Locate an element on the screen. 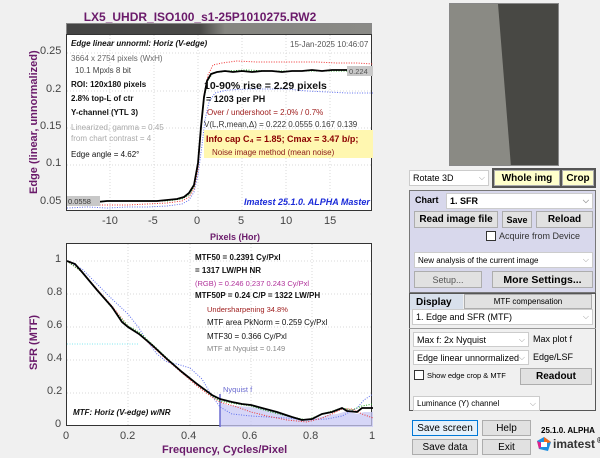 Image resolution: width=600 pixels, height=458 pixels. version-label: 25.1.0. ALPHA is located at coordinates (568, 430).